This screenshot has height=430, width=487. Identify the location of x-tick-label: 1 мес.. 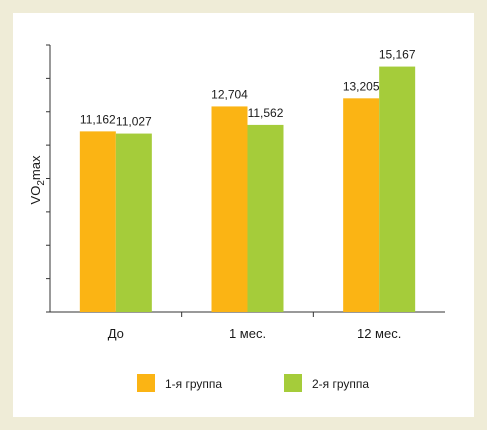
(247, 333).